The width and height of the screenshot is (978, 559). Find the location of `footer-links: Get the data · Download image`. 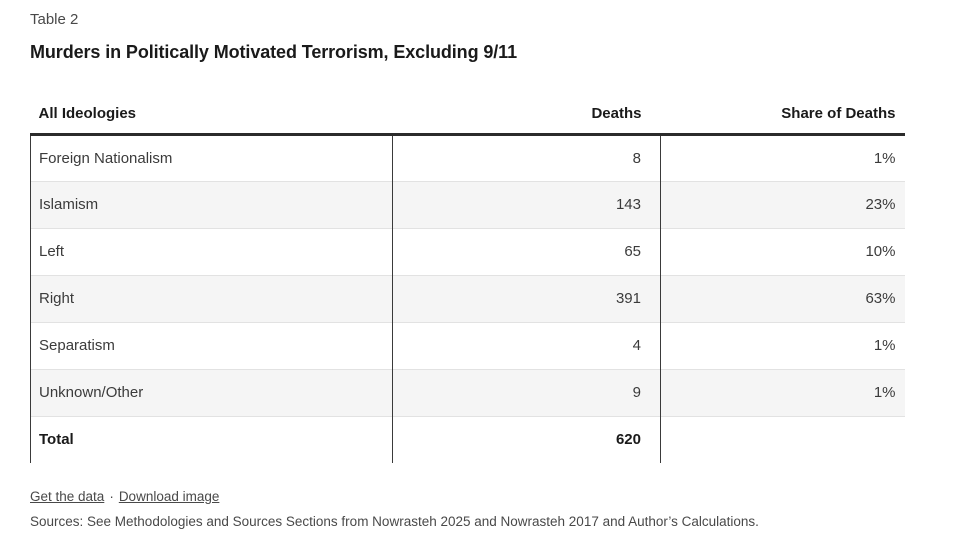

footer-links: Get the data · Download image is located at coordinates (504, 497).